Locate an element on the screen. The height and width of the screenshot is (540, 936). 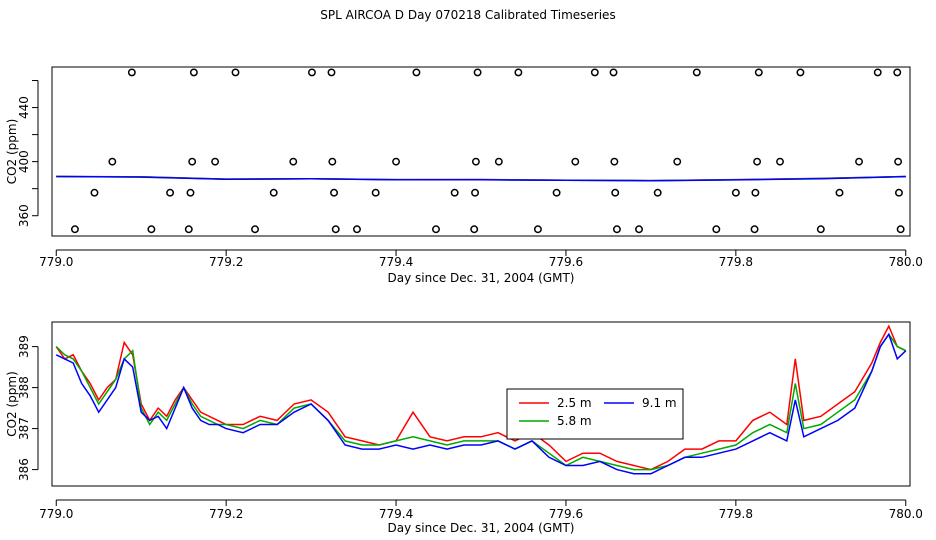
y-tick-label: 440 is located at coordinates (24, 107).